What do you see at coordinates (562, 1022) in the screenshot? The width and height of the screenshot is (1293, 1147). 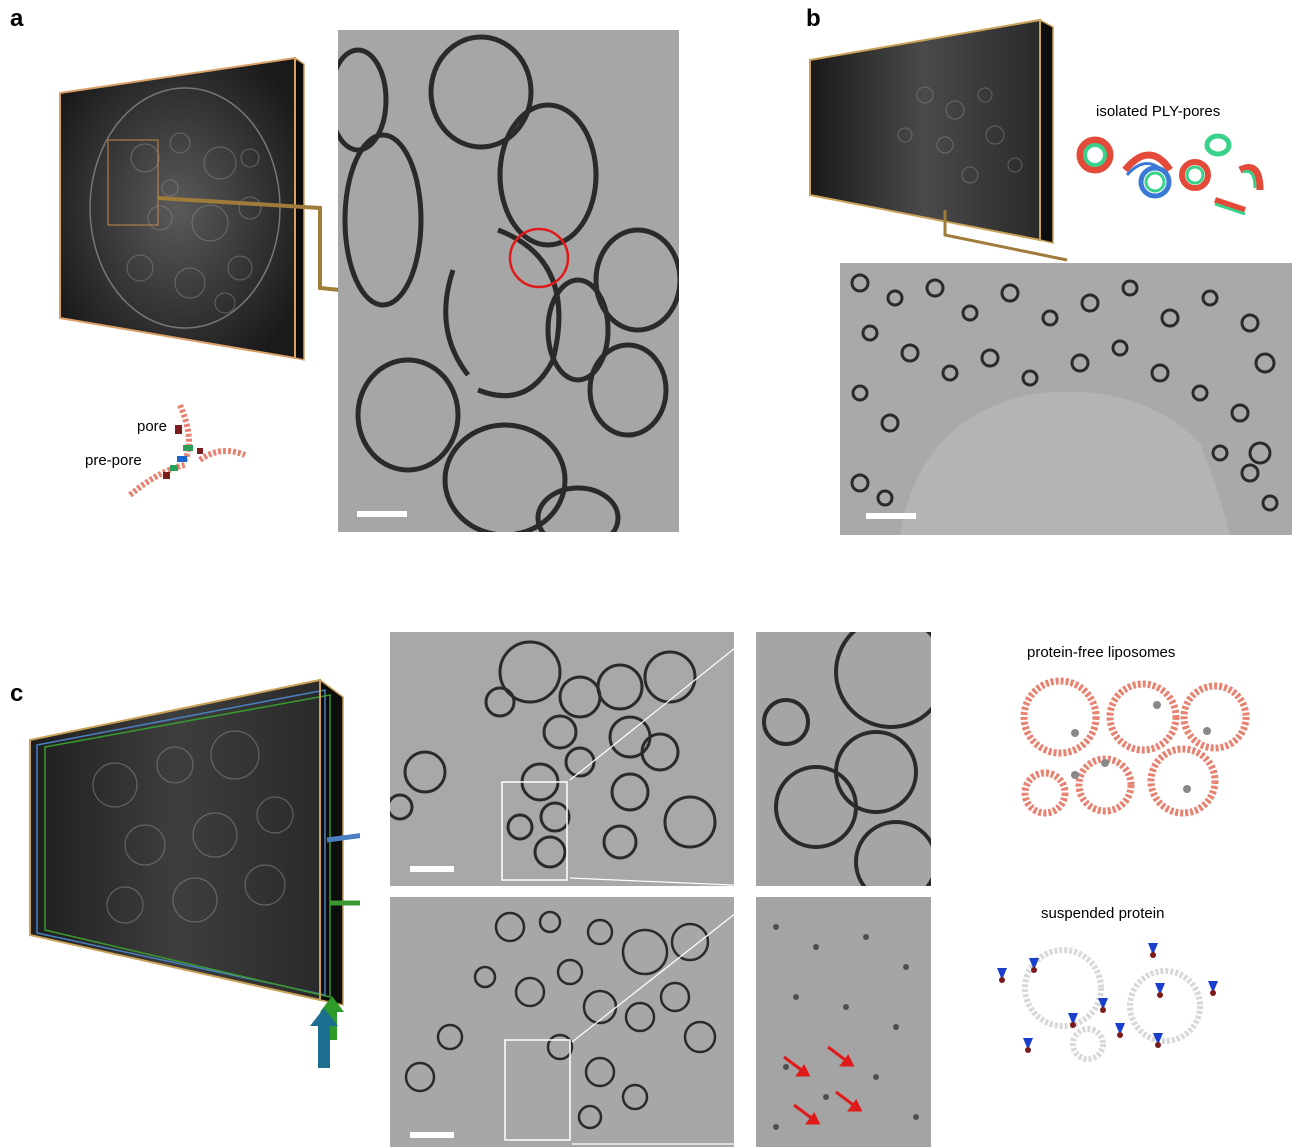 I see `cryo-et-slice-c-bottom` at bounding box center [562, 1022].